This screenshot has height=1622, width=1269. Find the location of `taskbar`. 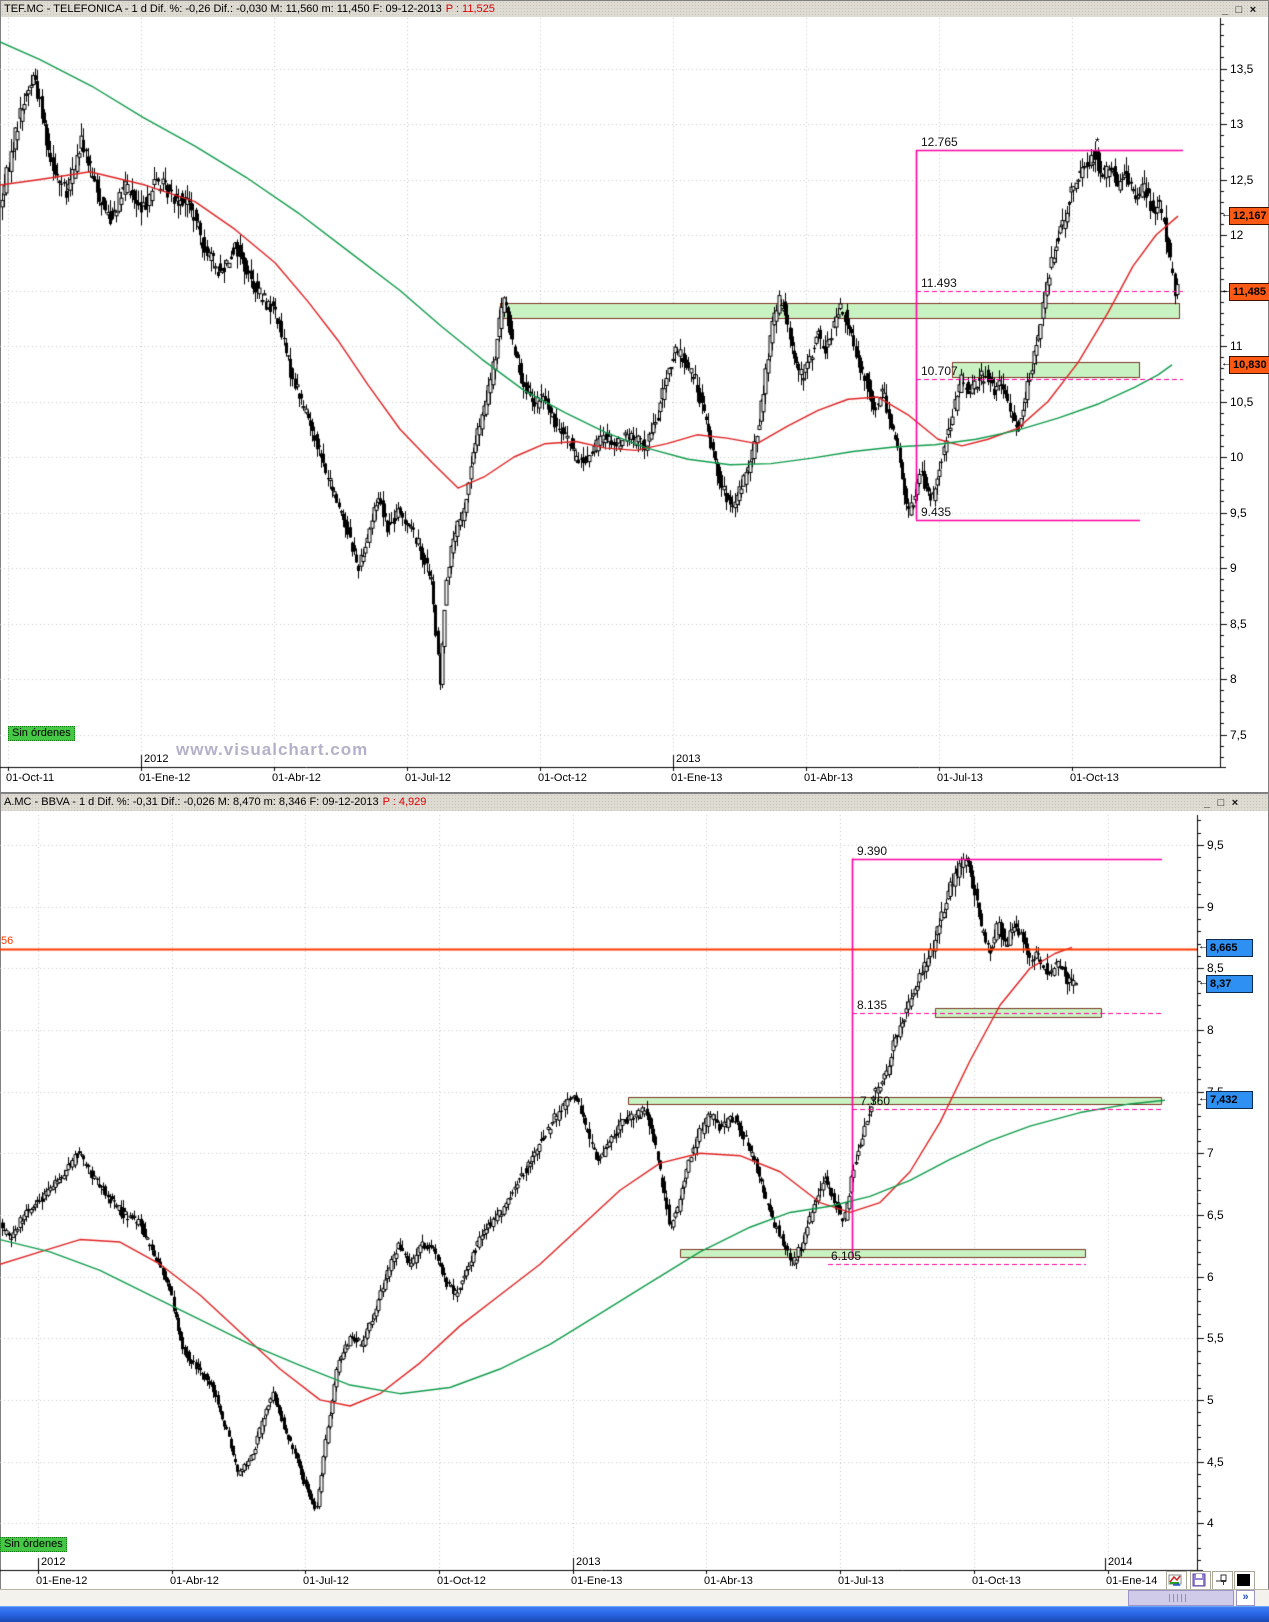

taskbar is located at coordinates (634, 1614).